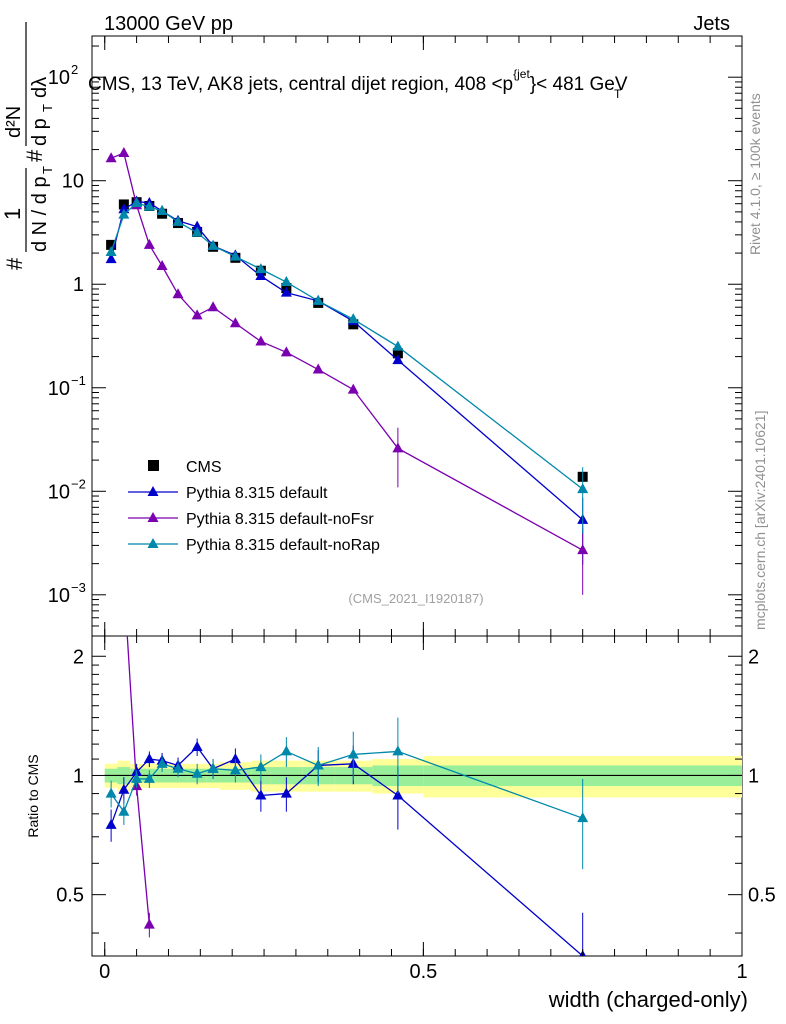  What do you see at coordinates (78, 657) in the screenshot?
I see `ratio-y-tick-label: 2` at bounding box center [78, 657].